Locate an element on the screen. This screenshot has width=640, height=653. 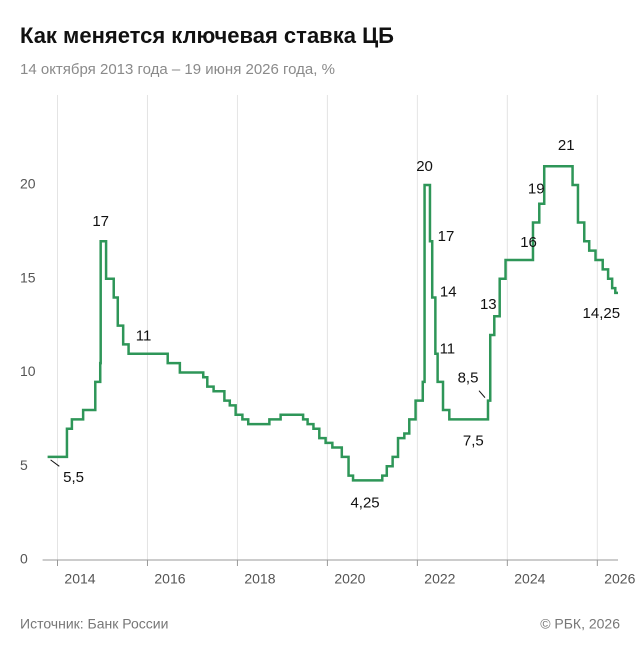
value-label: 20 is located at coordinates (424, 166).